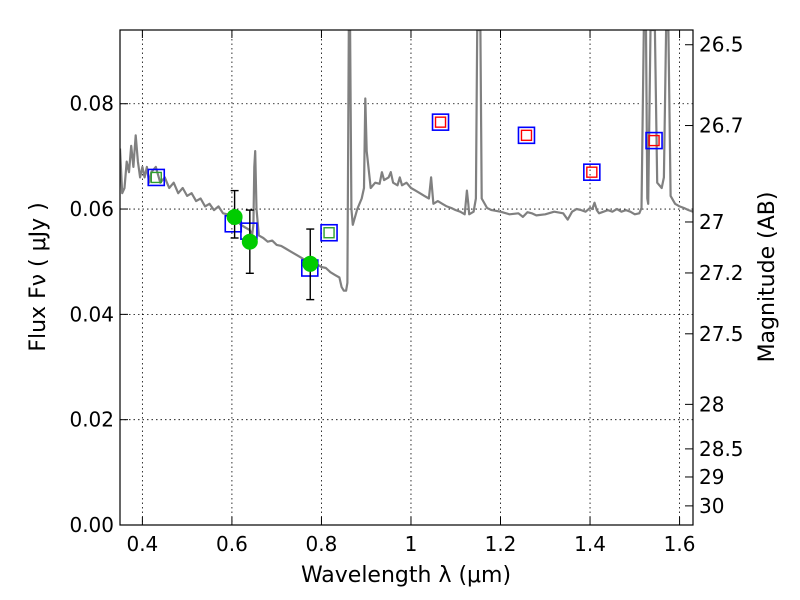 The image size is (800, 600). What do you see at coordinates (232, 544) in the screenshot?
I see `x-tick-label: 0.6` at bounding box center [232, 544].